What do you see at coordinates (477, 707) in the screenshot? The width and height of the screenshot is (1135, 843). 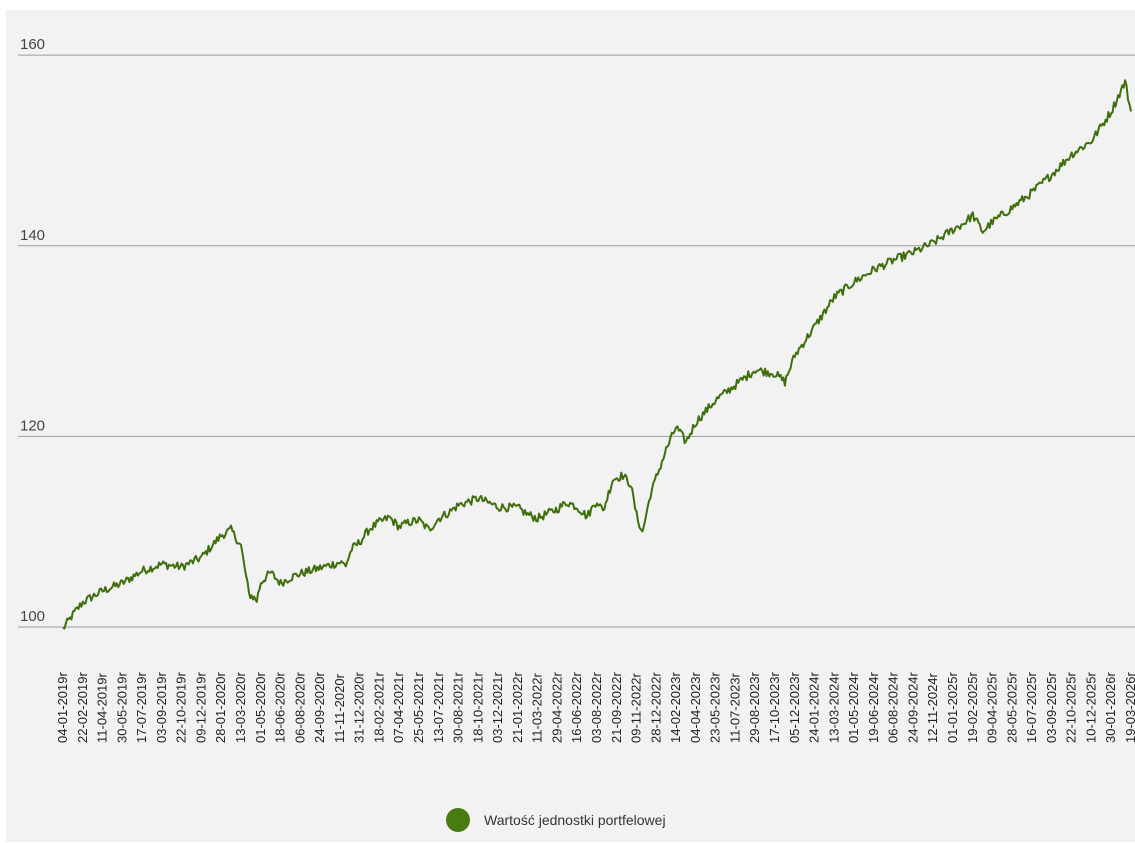 I see `x-tick-label: 18-10-2021r` at bounding box center [477, 707].